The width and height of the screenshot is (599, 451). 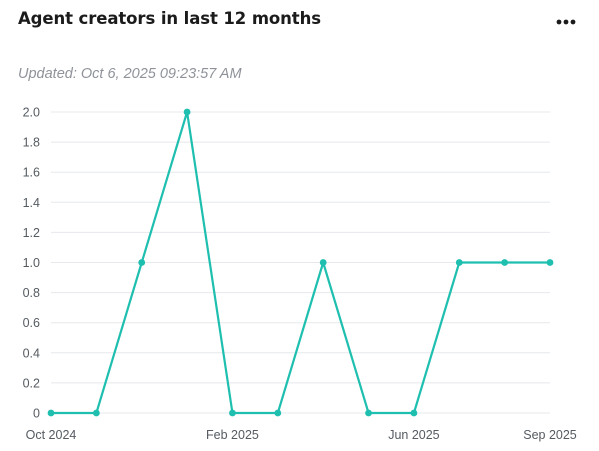 What do you see at coordinates (31, 233) in the screenshot?
I see `y-tick-label: 1.2` at bounding box center [31, 233].